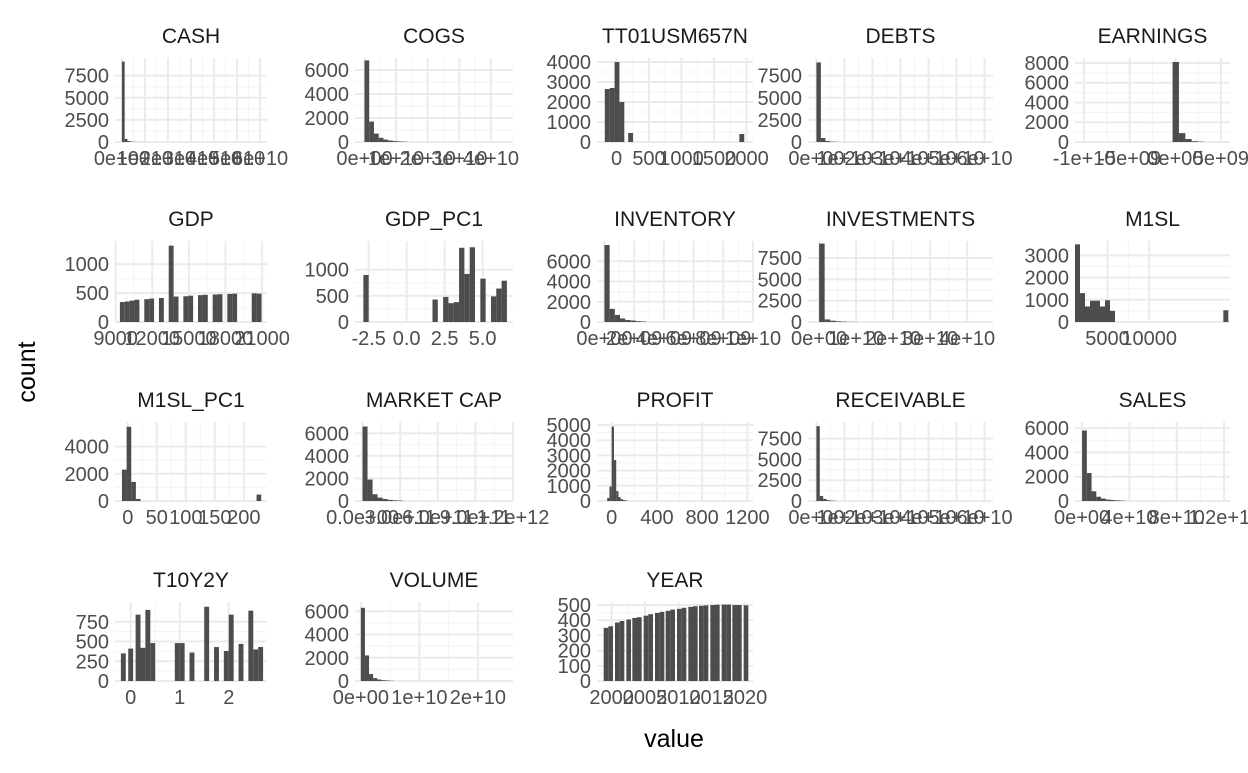 This screenshot has width=1248, height=773. I want to click on x-tick-label: 0.0, so click(407, 339).